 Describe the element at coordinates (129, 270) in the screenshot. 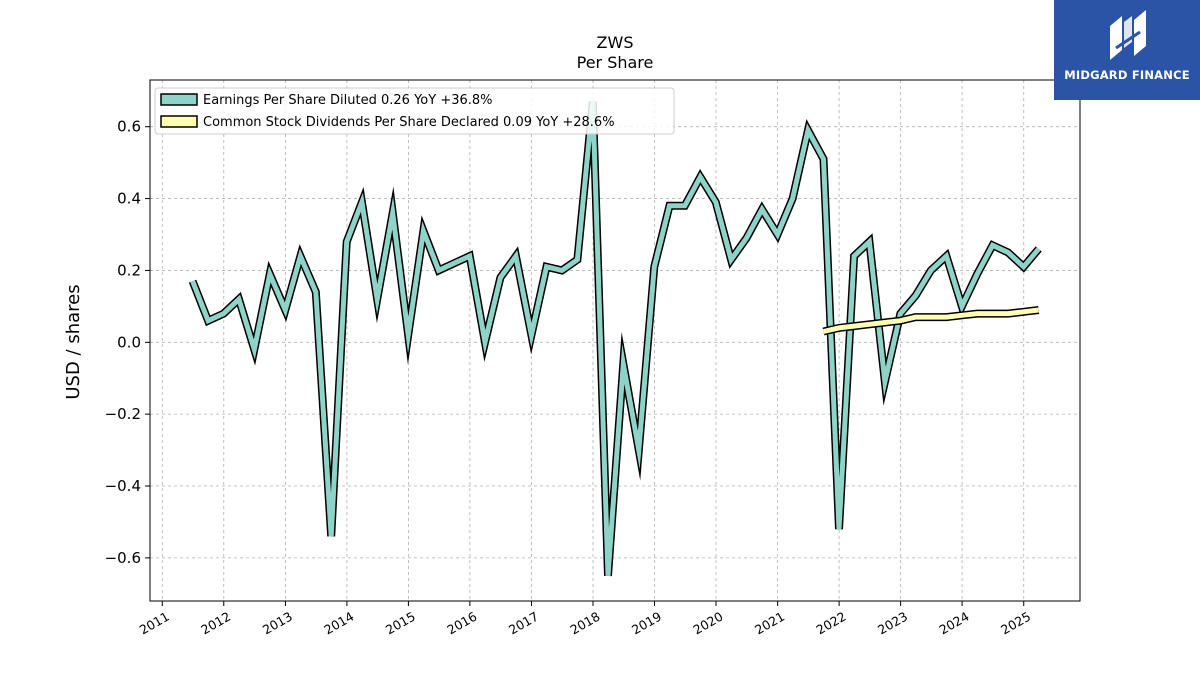

I see `y-tick-label: 0.2` at that location.